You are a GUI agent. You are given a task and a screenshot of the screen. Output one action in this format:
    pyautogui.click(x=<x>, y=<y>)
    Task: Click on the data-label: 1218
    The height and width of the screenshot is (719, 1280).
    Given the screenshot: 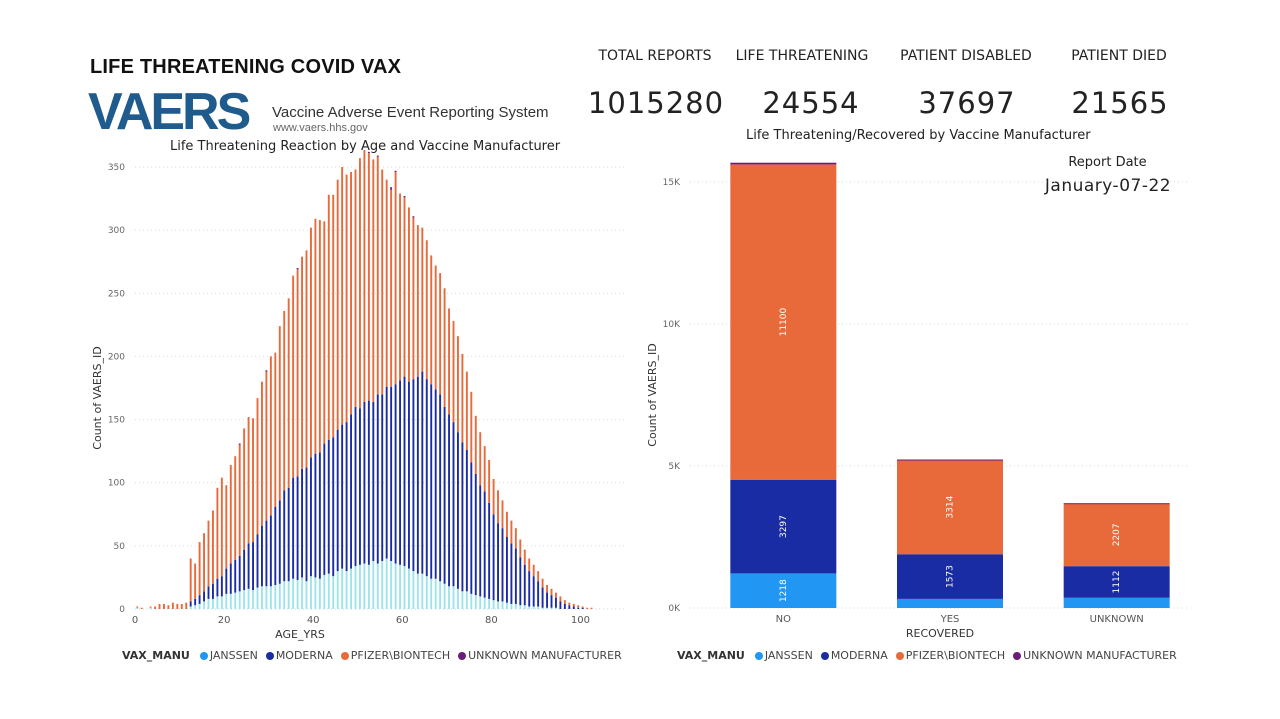 What is the action you would take?
    pyautogui.click(x=784, y=590)
    